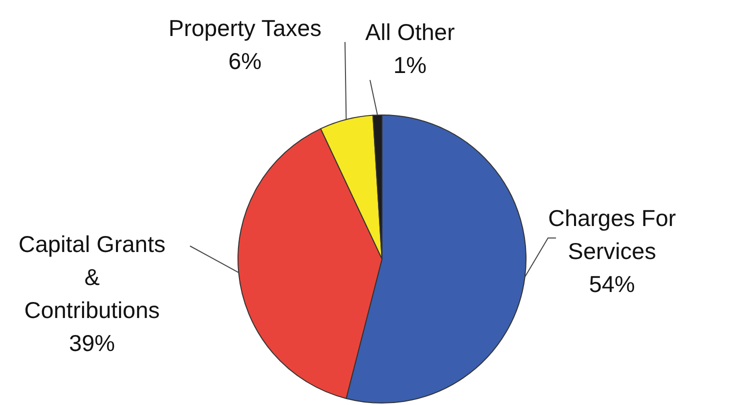  I want to click on data-label: 1%, so click(410, 65).